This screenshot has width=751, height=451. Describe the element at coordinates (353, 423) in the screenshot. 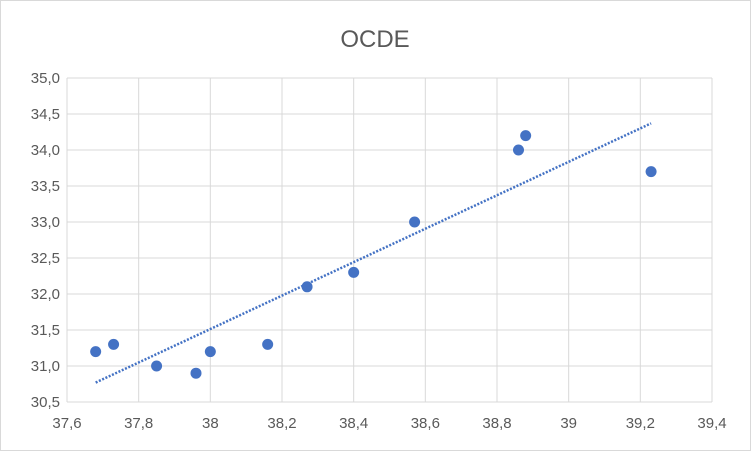

I see `x-tick-label: 38,4` at that location.